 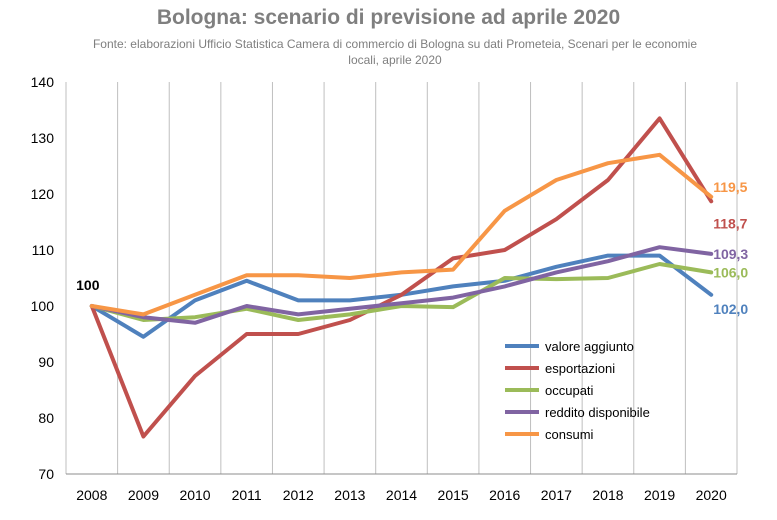 What do you see at coordinates (711, 495) in the screenshot?
I see `x-tick-label: 2020` at bounding box center [711, 495].